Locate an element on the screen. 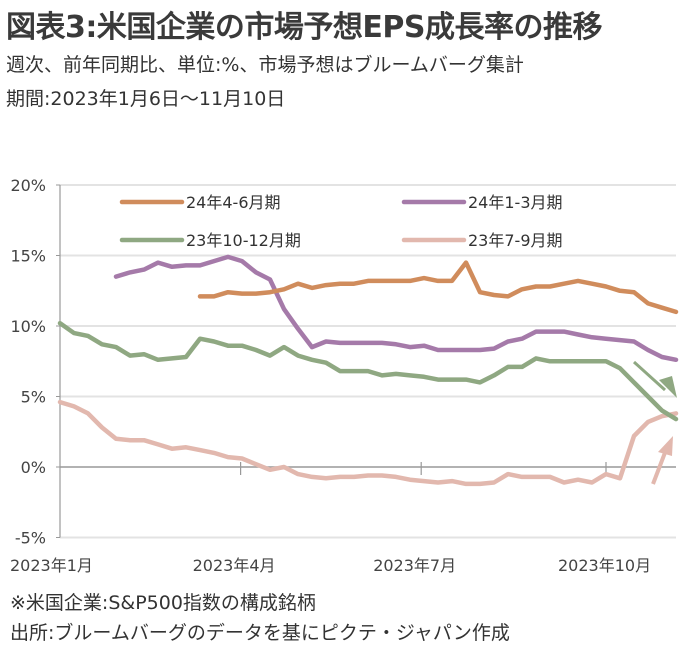 Image resolution: width=697 pixels, height=649 pixels. y-tick-label: 0% is located at coordinates (33, 467).